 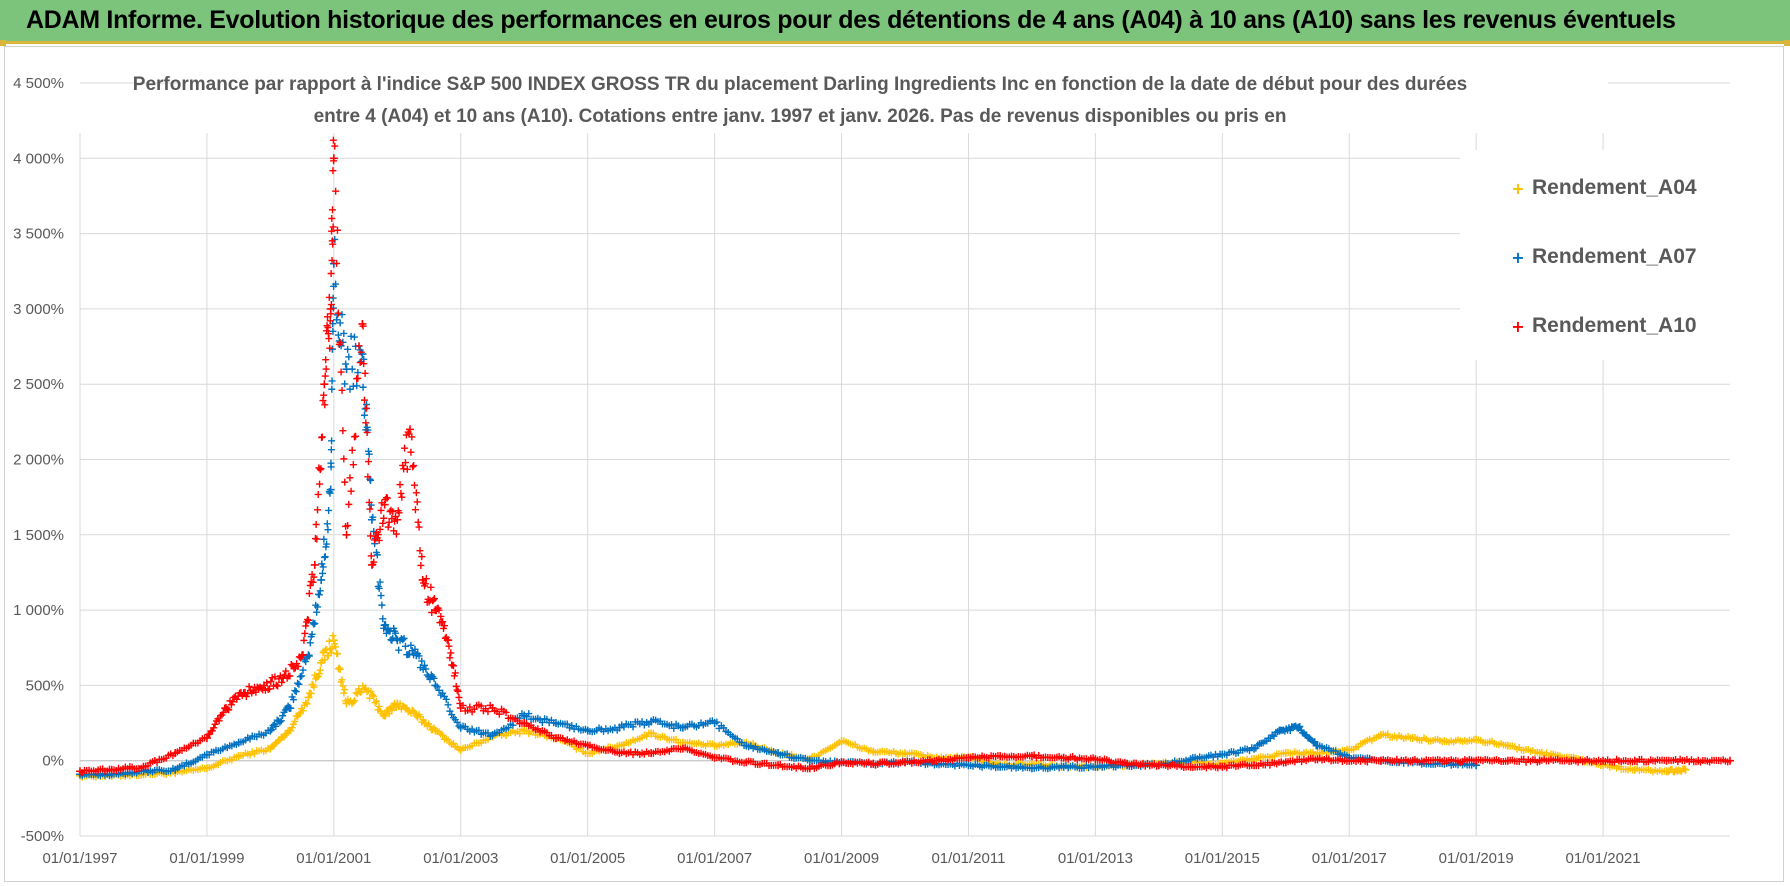 I want to click on title-backdrop, so click(x=893, y=97).